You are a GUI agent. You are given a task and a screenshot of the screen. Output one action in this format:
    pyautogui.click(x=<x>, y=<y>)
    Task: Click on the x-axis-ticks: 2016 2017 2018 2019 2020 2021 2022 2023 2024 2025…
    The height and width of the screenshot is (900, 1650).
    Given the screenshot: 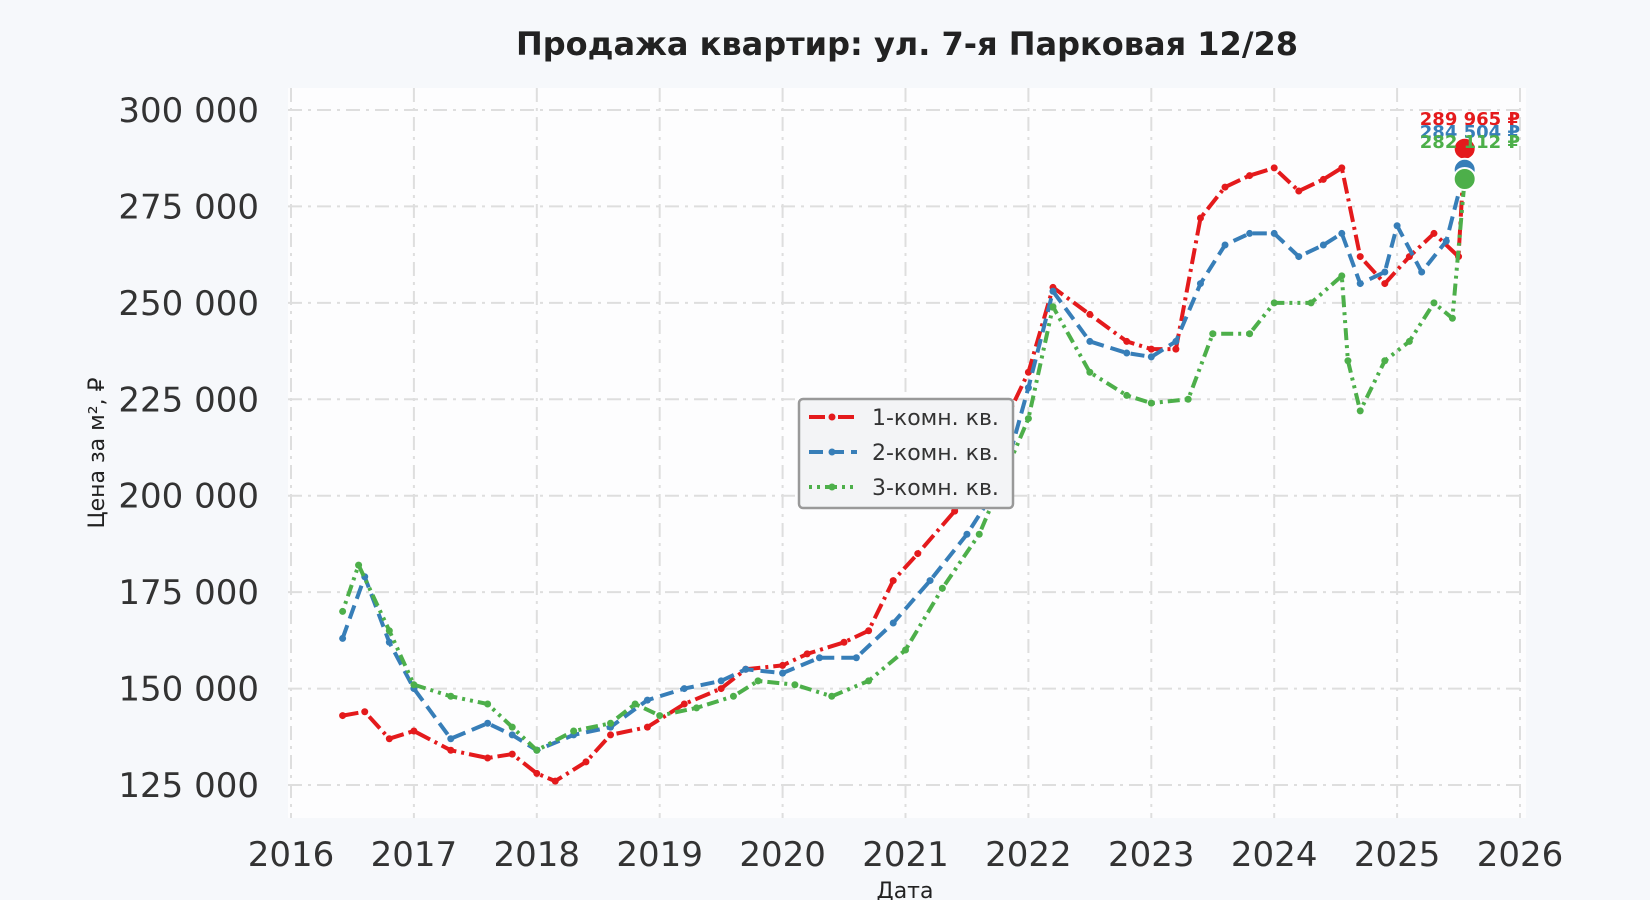 What is the action you would take?
    pyautogui.click(x=906, y=855)
    